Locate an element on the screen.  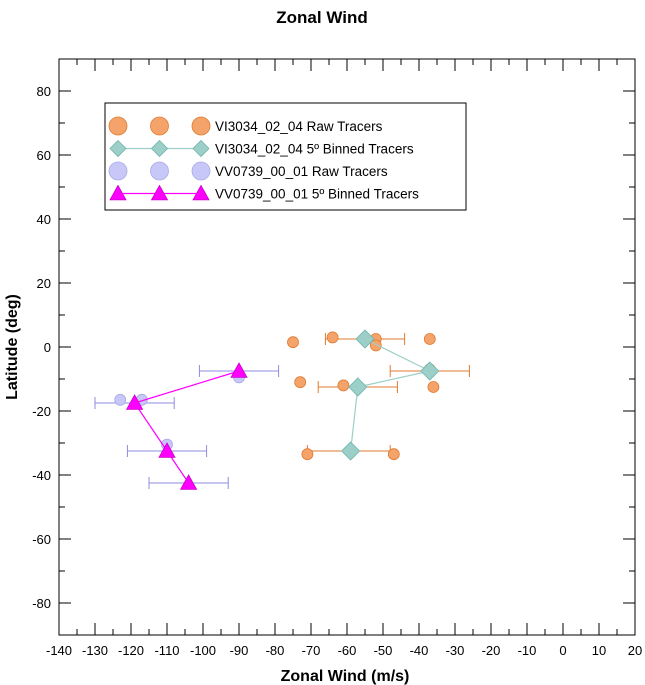
x-tick-label: -20 is located at coordinates (491, 650).